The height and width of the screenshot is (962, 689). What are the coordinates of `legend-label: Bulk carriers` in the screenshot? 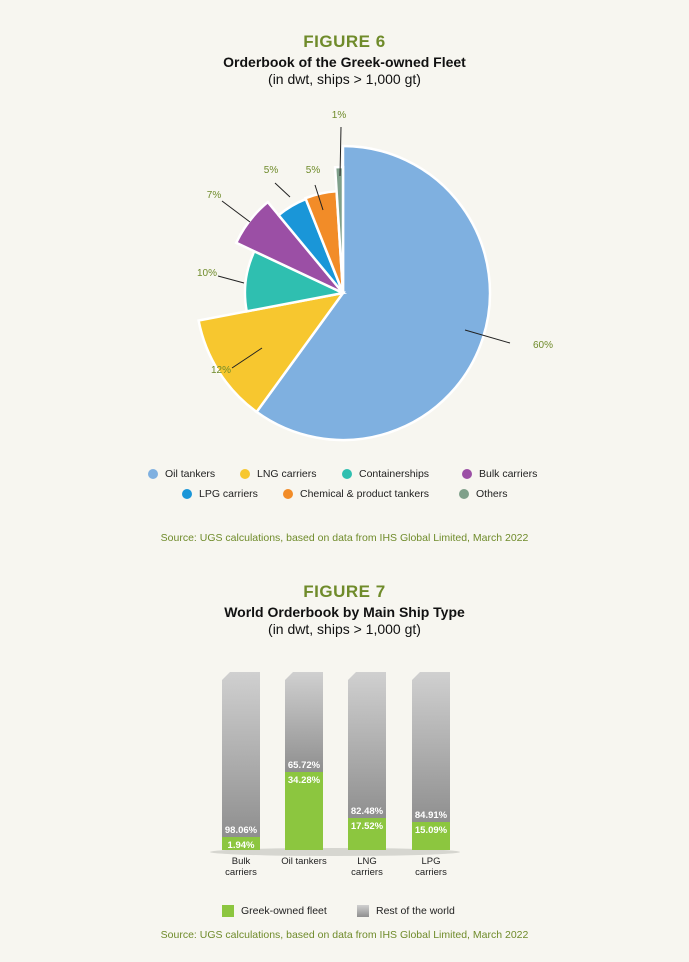 It's located at (508, 474).